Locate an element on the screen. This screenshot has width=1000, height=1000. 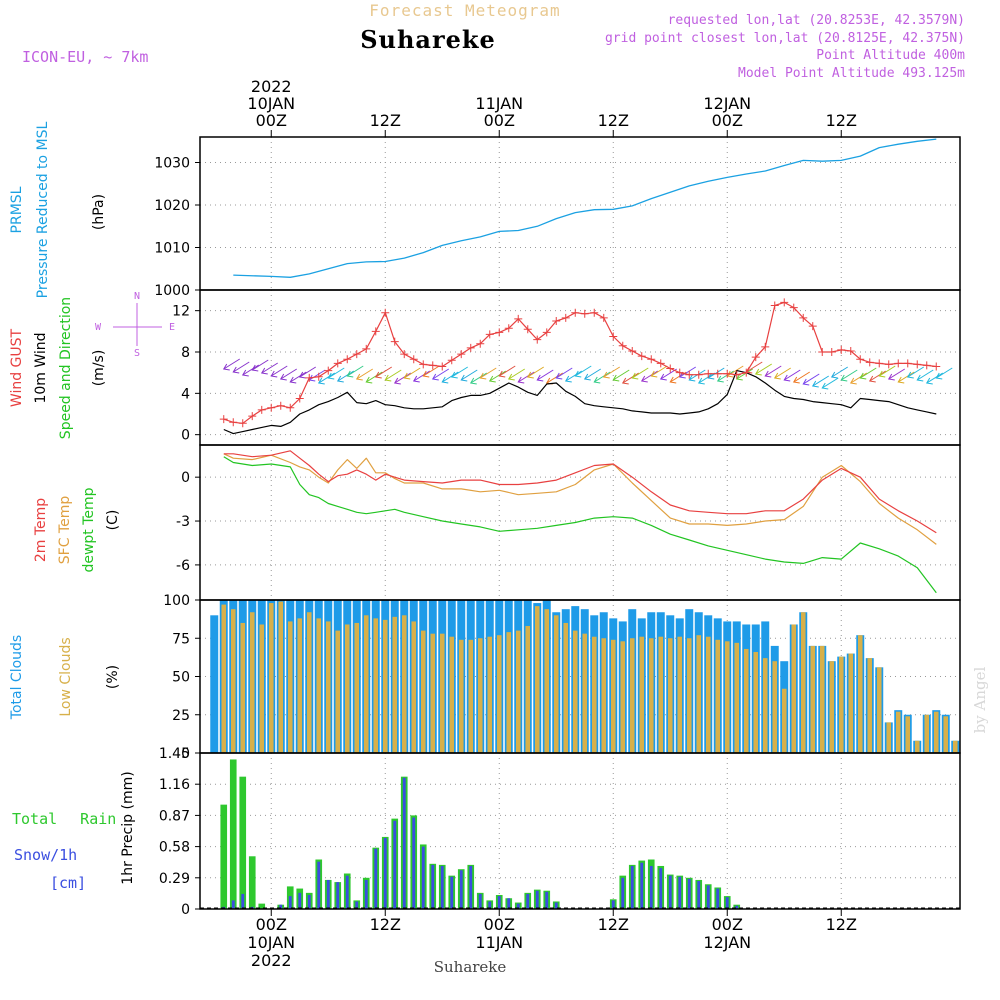
y-tick-label: 1.45 is located at coordinates (174, 754).